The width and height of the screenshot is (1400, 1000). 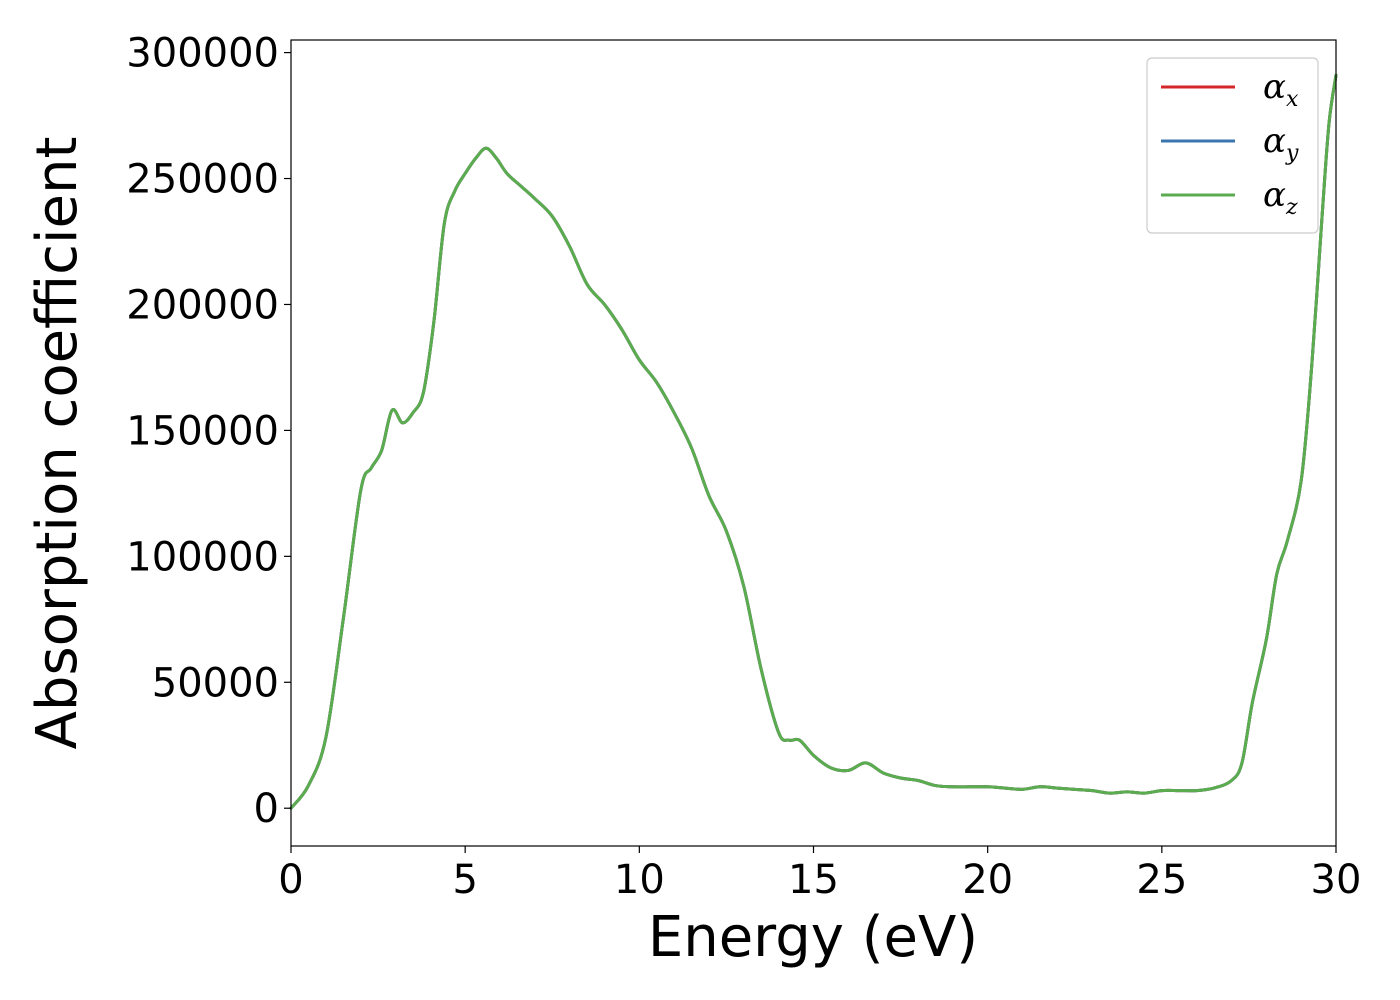 I want to click on legend-label-x: αx, so click(x=1281, y=89).